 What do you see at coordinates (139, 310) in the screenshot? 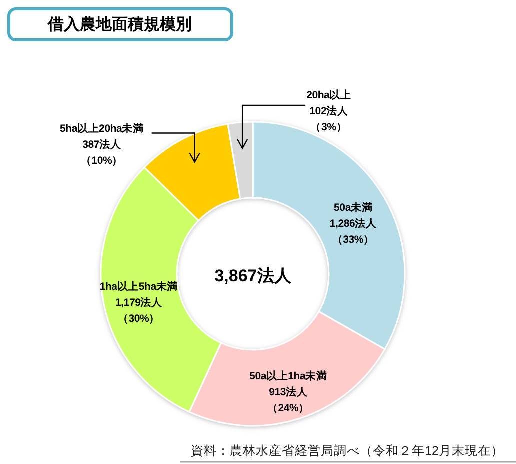
I see `data-label: 1,179法人（30%）` at bounding box center [139, 310].